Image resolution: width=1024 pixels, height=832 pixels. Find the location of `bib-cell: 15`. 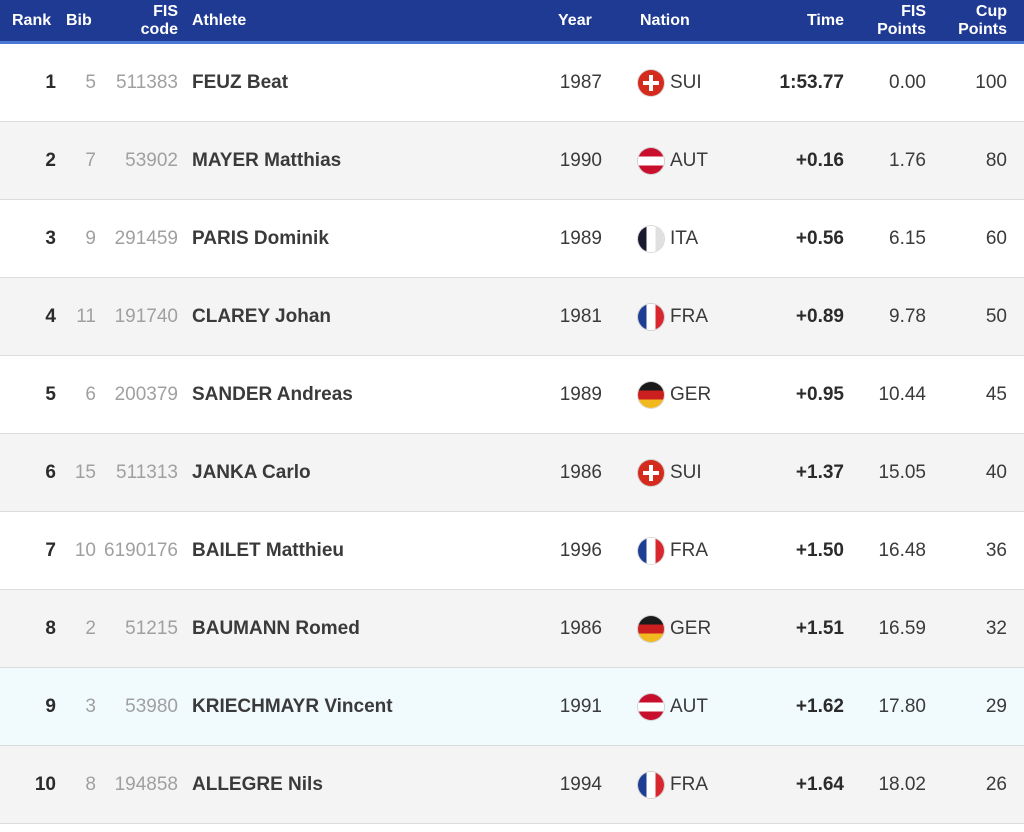

bib-cell: 15 is located at coordinates (85, 472).